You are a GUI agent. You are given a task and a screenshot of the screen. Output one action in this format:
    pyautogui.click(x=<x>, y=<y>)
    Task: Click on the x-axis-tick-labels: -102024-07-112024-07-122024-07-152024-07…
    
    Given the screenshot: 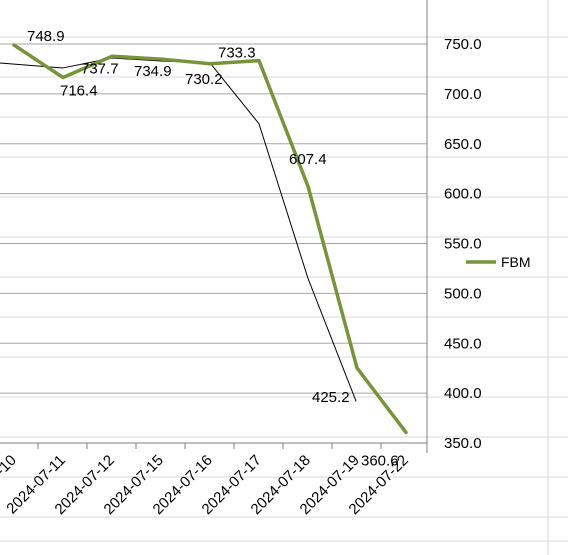 What is the action you would take?
    pyautogui.click(x=206, y=485)
    